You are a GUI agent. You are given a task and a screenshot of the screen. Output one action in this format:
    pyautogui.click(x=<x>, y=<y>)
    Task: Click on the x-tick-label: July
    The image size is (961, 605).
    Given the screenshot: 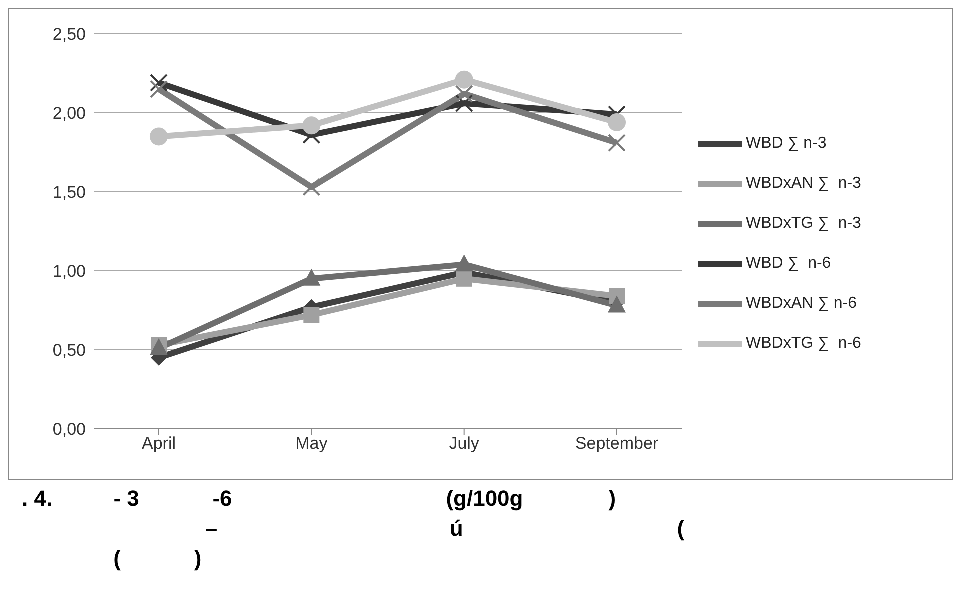 What is the action you would take?
    pyautogui.click(x=464, y=444)
    